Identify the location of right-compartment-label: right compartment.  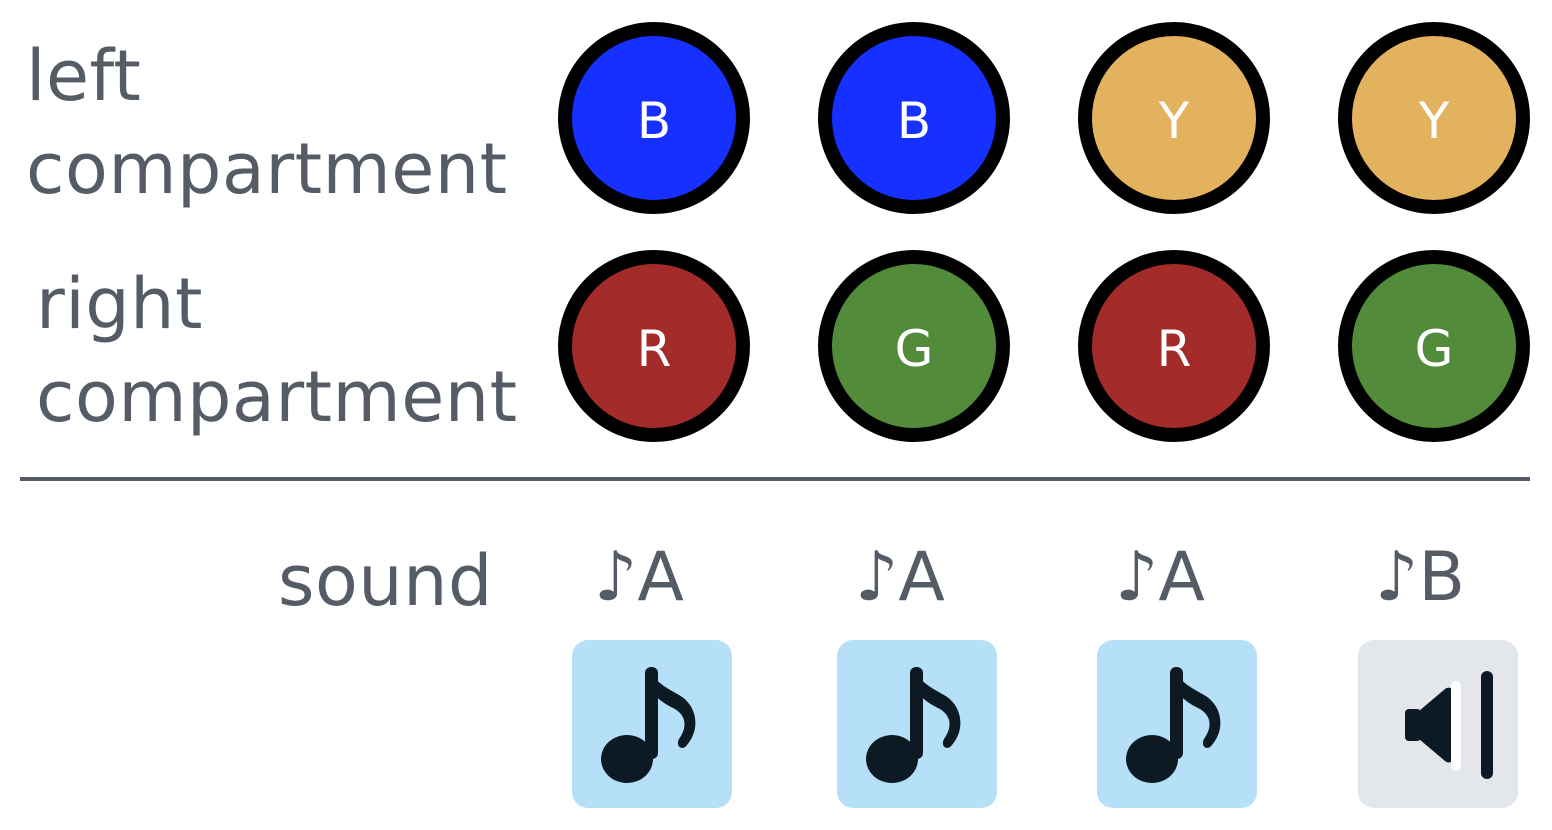
(277, 350).